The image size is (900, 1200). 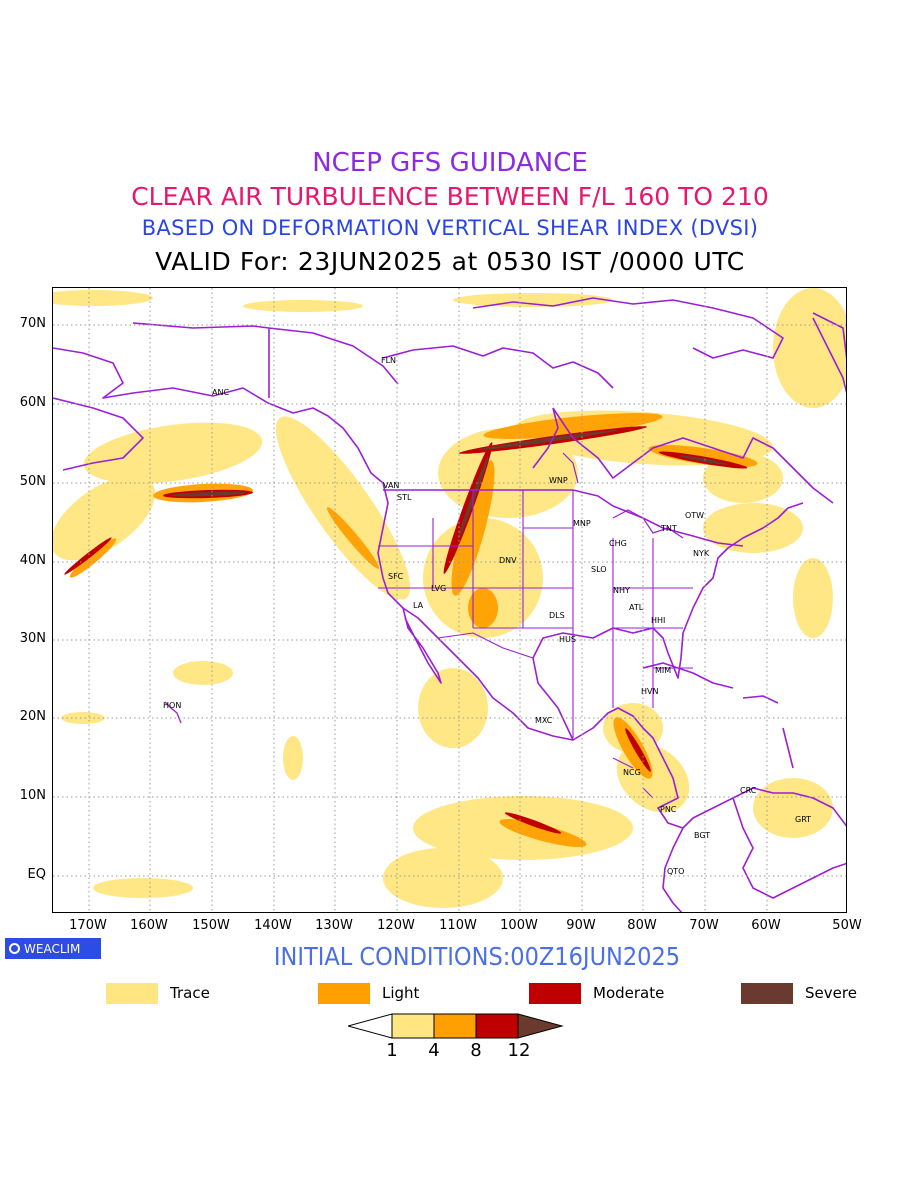 What do you see at coordinates (642, 925) in the screenshot?
I see `lon-label-80w: 80W` at bounding box center [642, 925].